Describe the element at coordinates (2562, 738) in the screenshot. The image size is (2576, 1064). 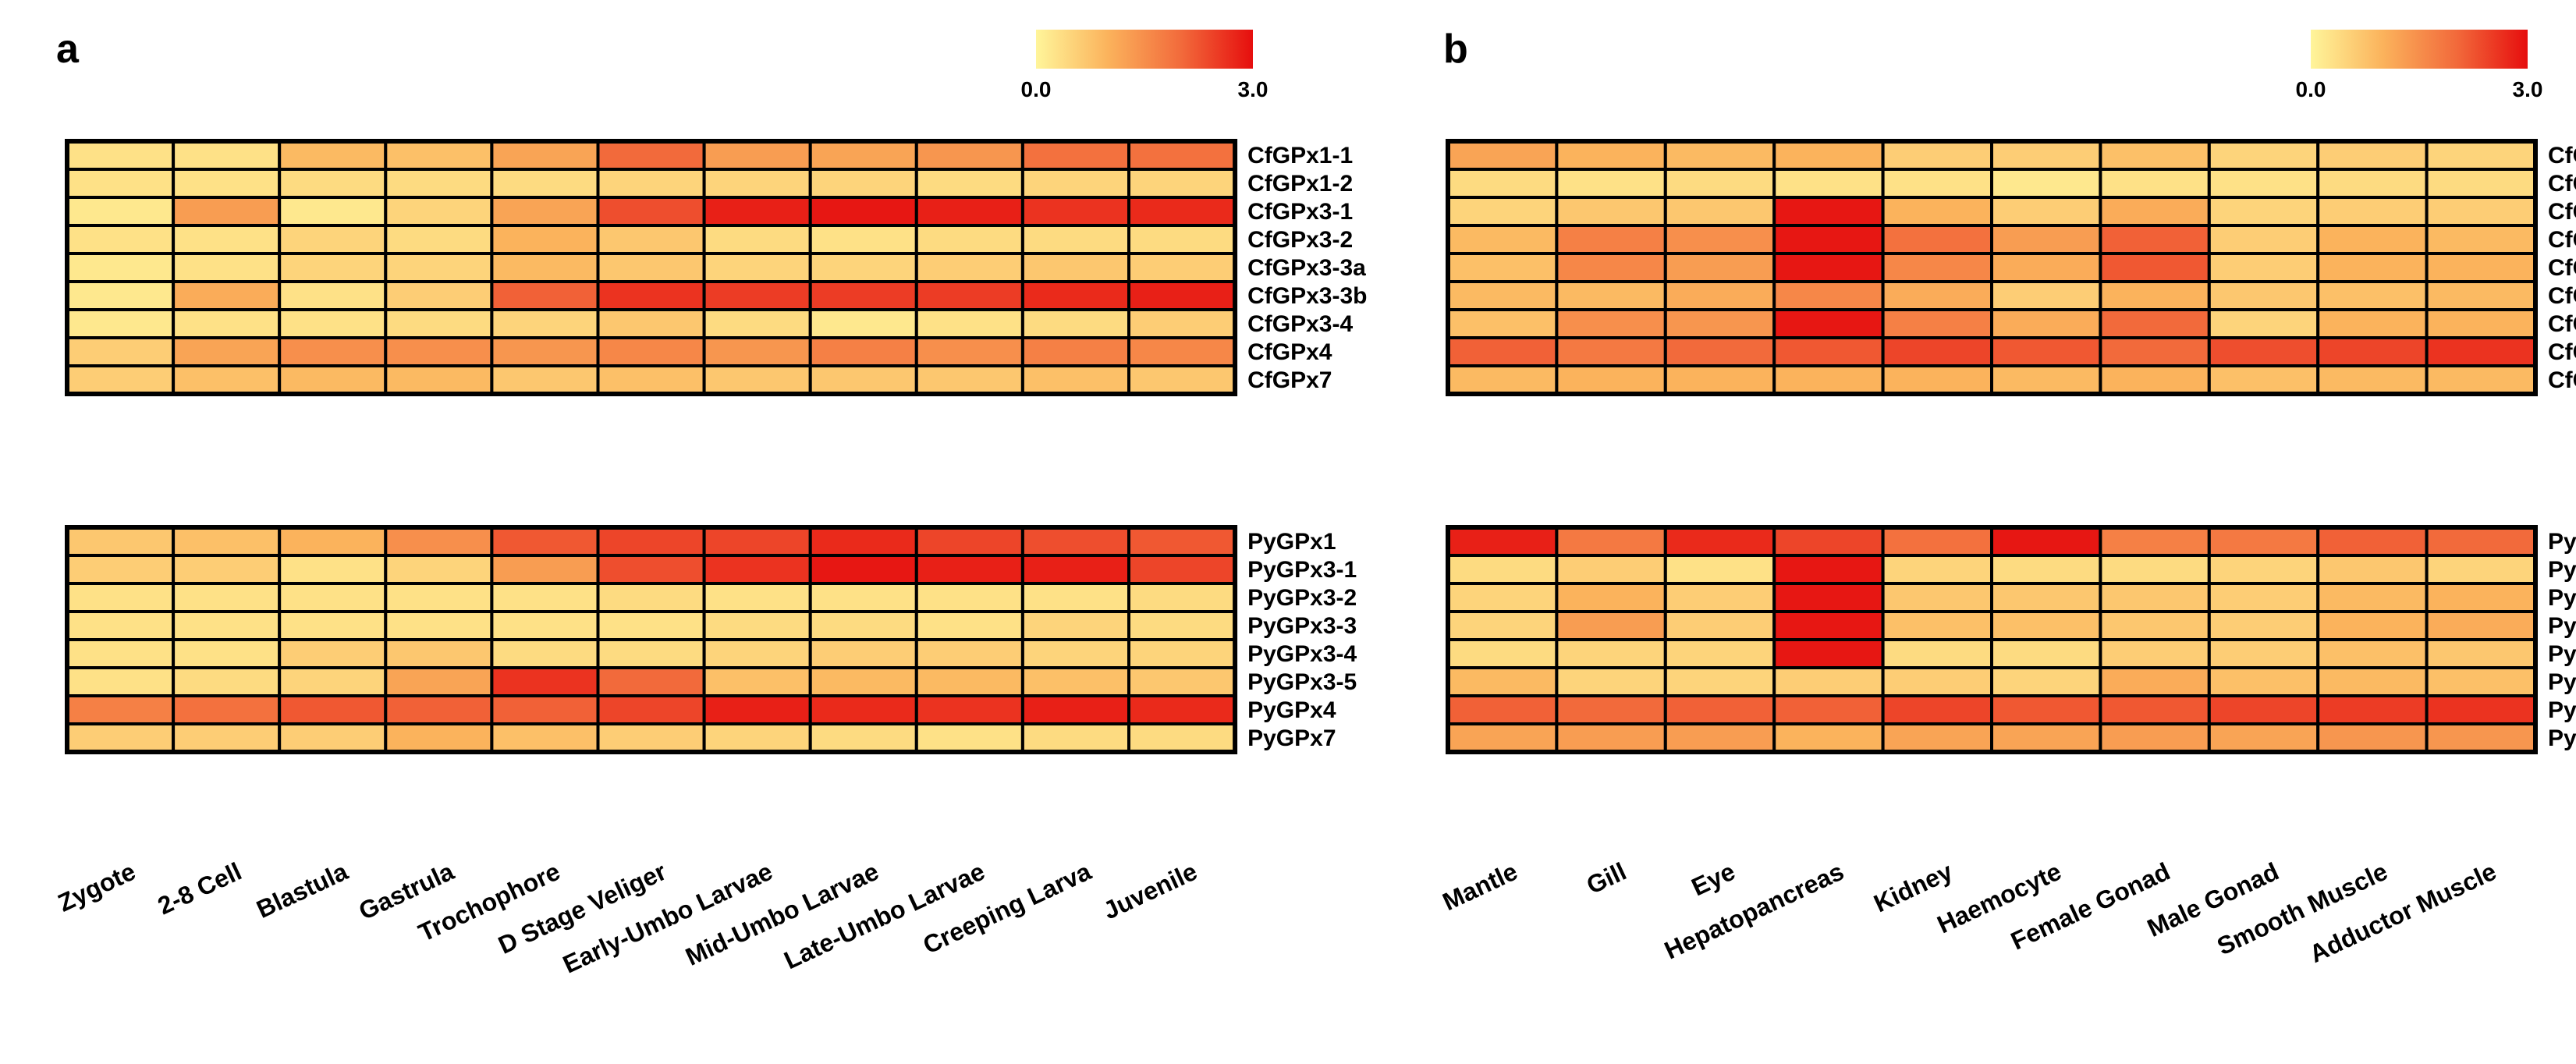
I see `row-label: PyGPx7` at that location.